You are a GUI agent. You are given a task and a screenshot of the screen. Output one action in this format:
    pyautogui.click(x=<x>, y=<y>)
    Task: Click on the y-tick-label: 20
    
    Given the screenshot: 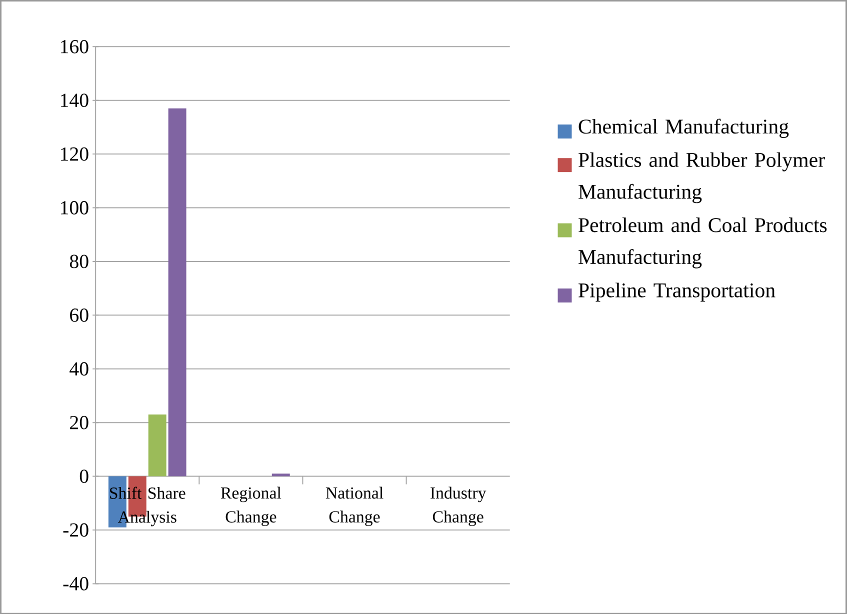 What is the action you would take?
    pyautogui.click(x=79, y=423)
    